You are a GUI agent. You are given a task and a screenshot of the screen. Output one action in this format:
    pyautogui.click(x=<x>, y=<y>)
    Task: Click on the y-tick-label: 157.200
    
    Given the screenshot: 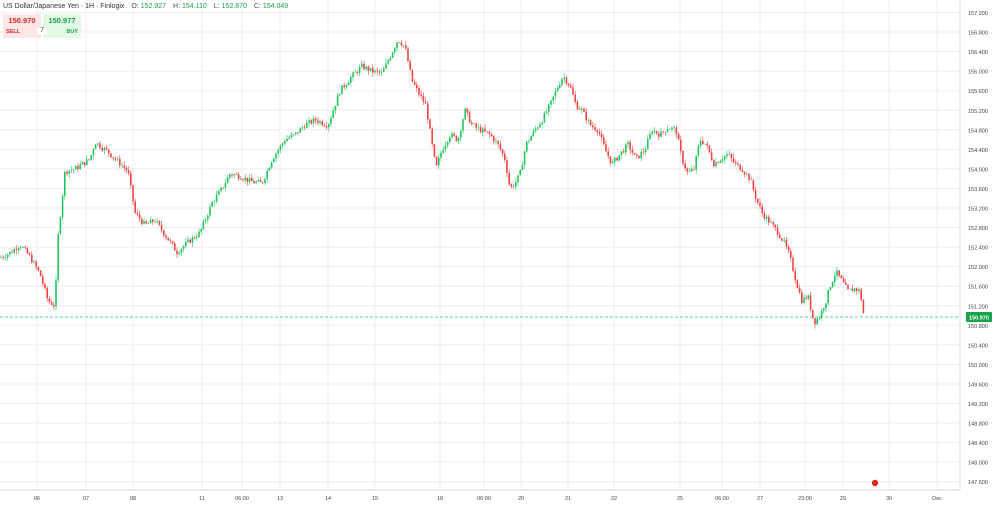 What is the action you would take?
    pyautogui.click(x=978, y=14)
    